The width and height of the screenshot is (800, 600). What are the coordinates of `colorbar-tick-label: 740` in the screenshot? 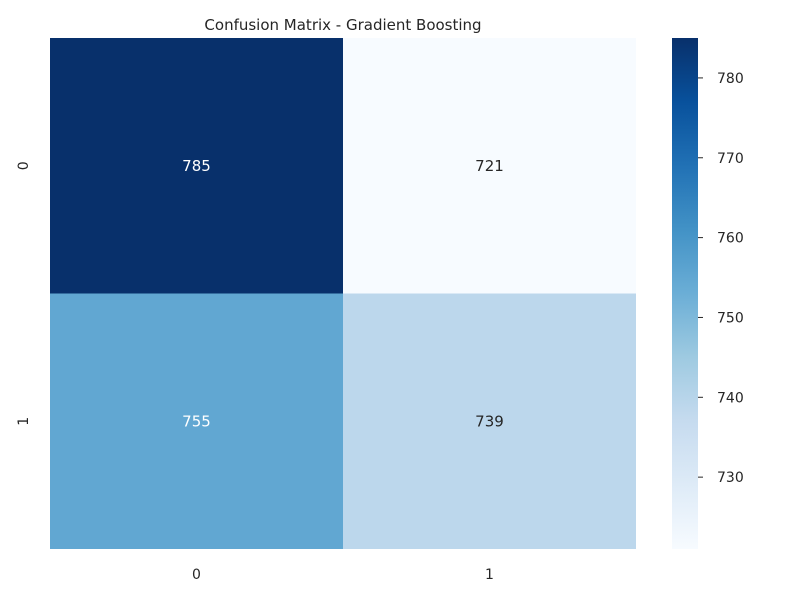 It's located at (730, 398).